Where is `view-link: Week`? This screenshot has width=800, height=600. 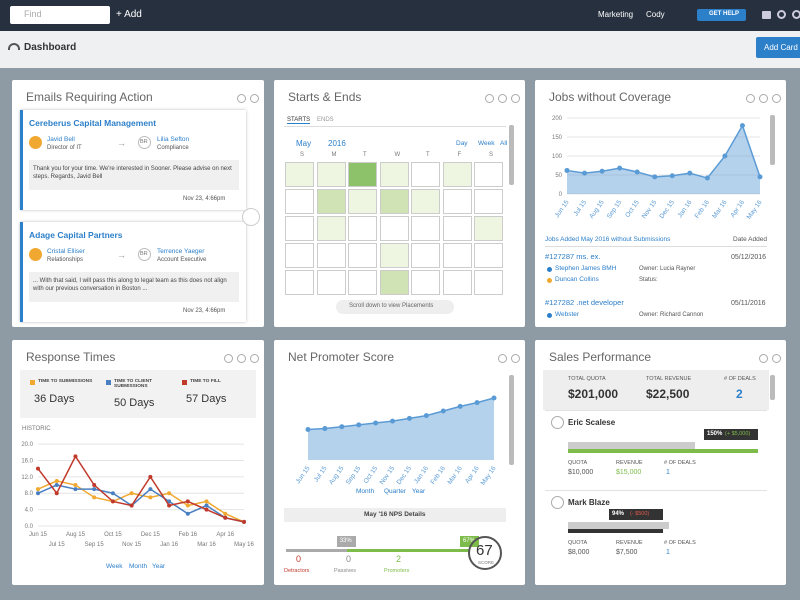 view-link: Week is located at coordinates (486, 143).